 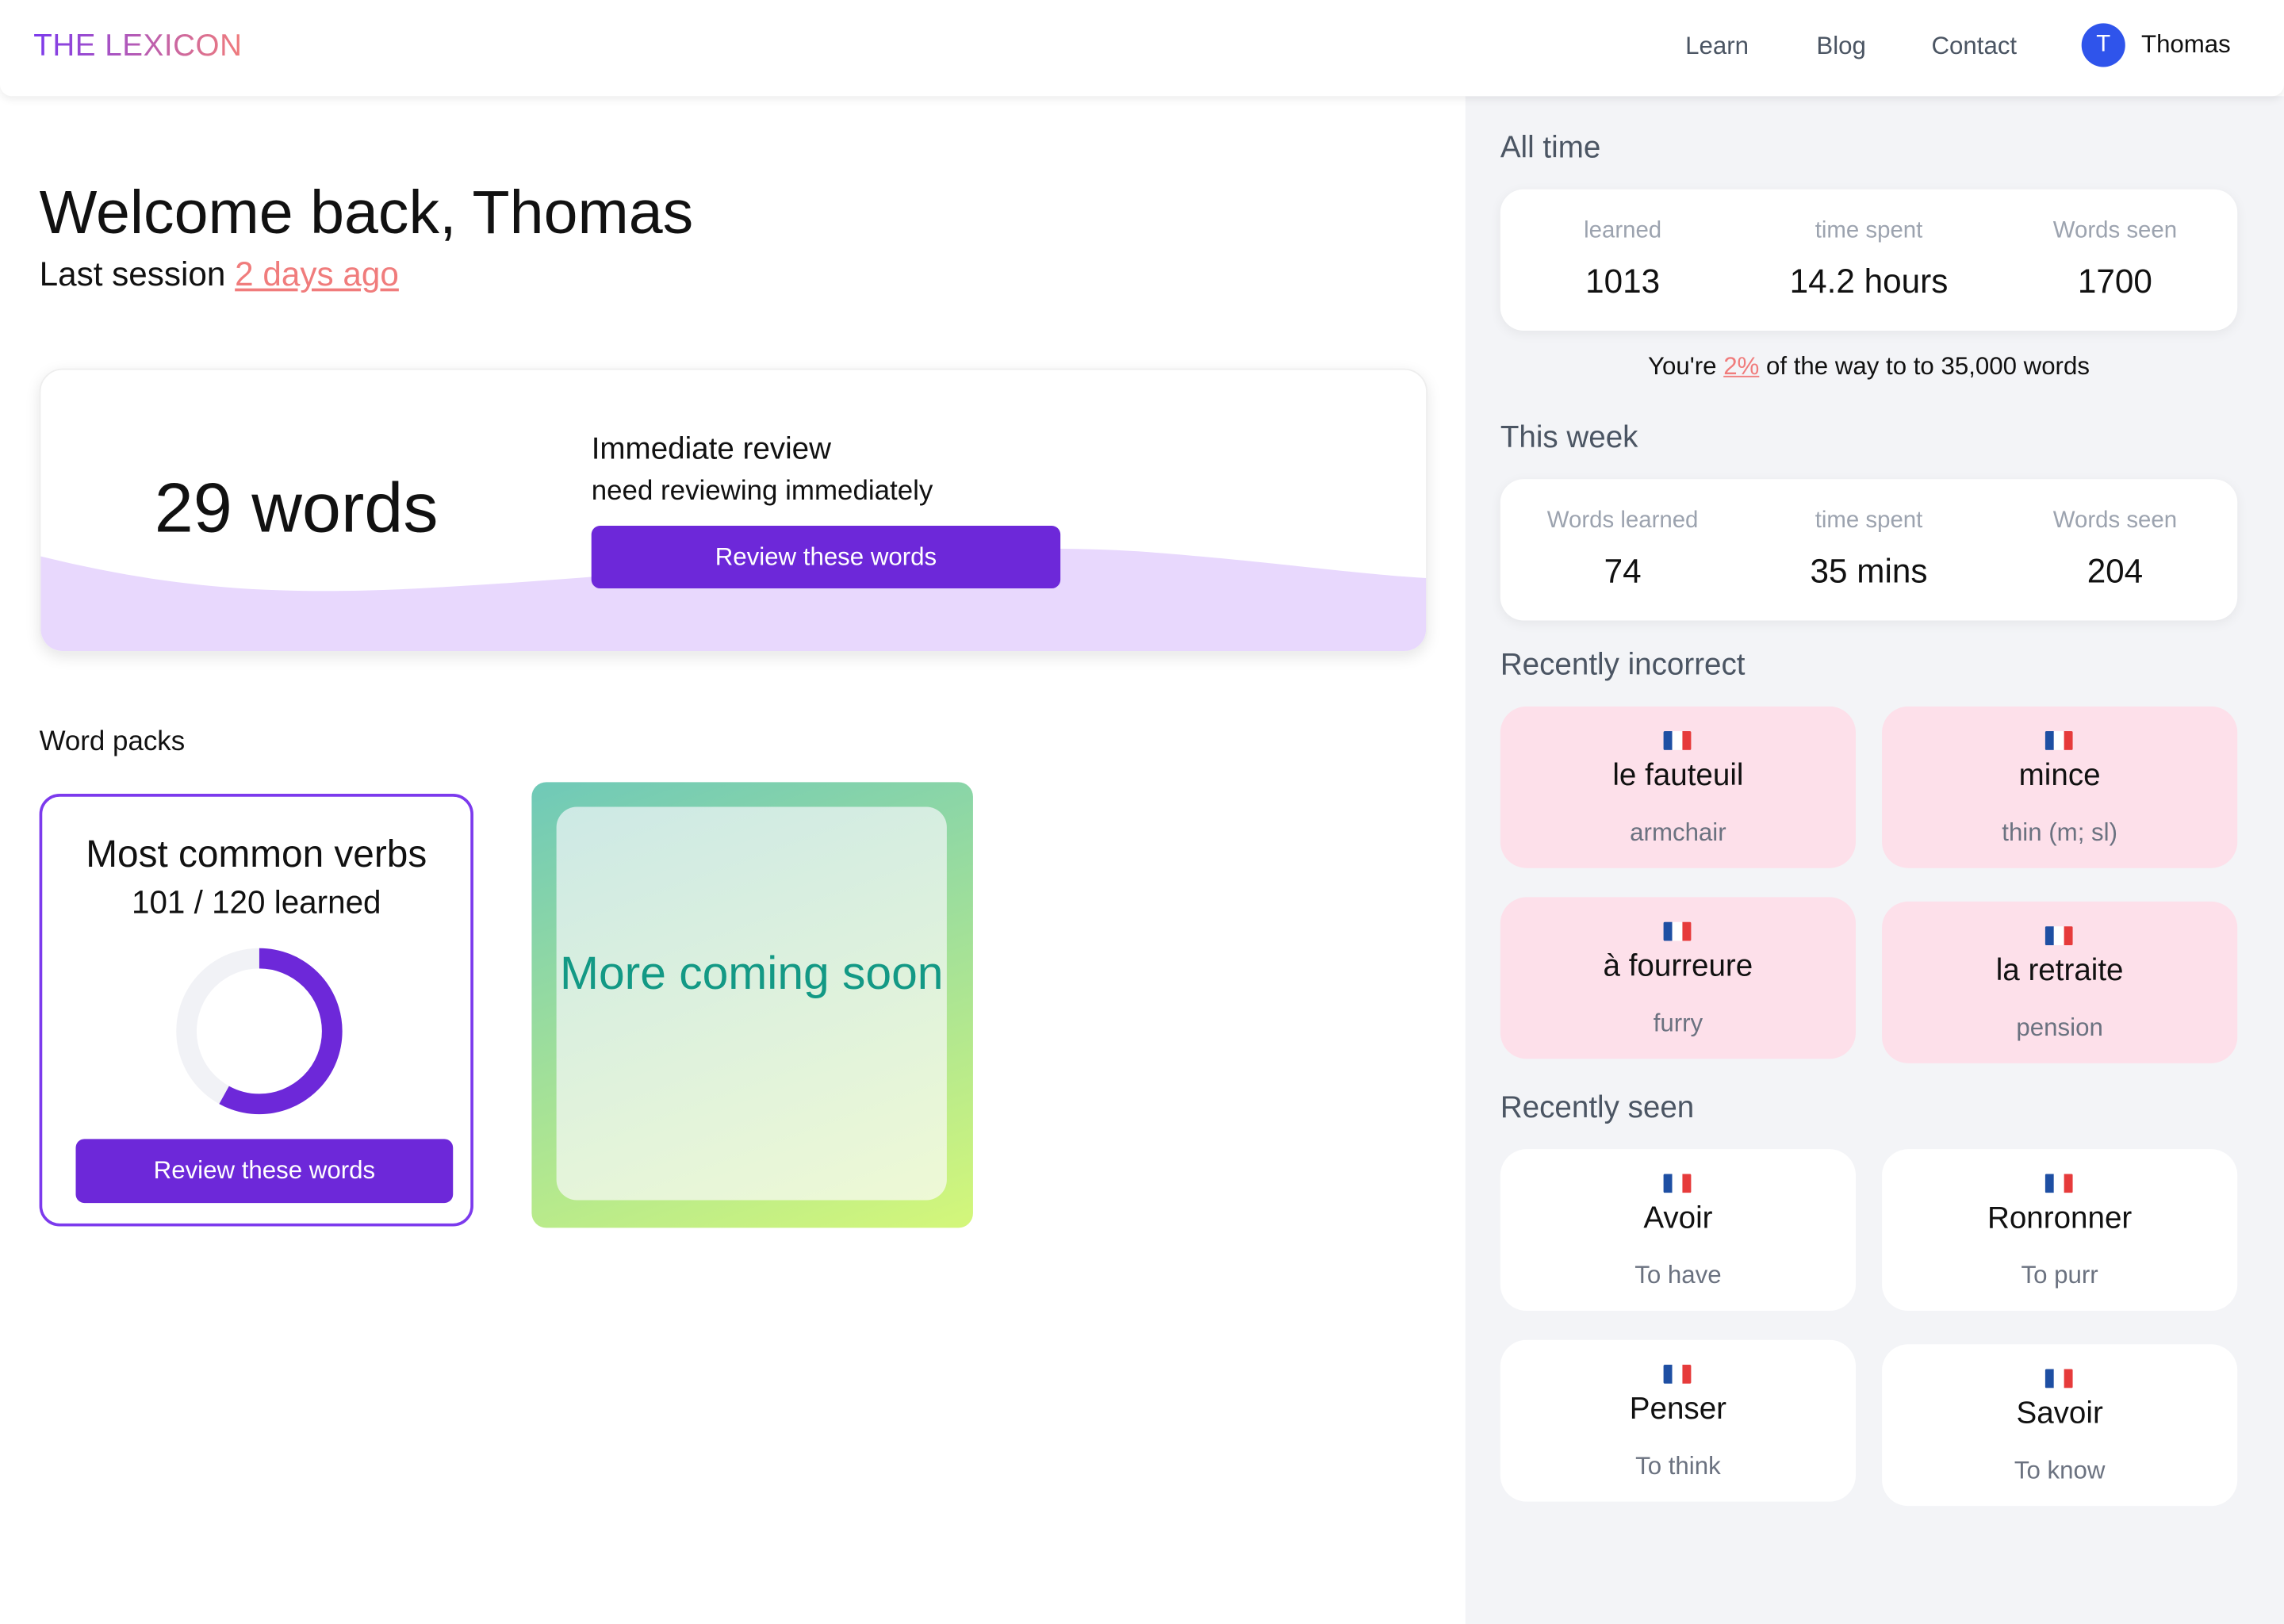 I want to click on word: Avoir, so click(x=1678, y=1218).